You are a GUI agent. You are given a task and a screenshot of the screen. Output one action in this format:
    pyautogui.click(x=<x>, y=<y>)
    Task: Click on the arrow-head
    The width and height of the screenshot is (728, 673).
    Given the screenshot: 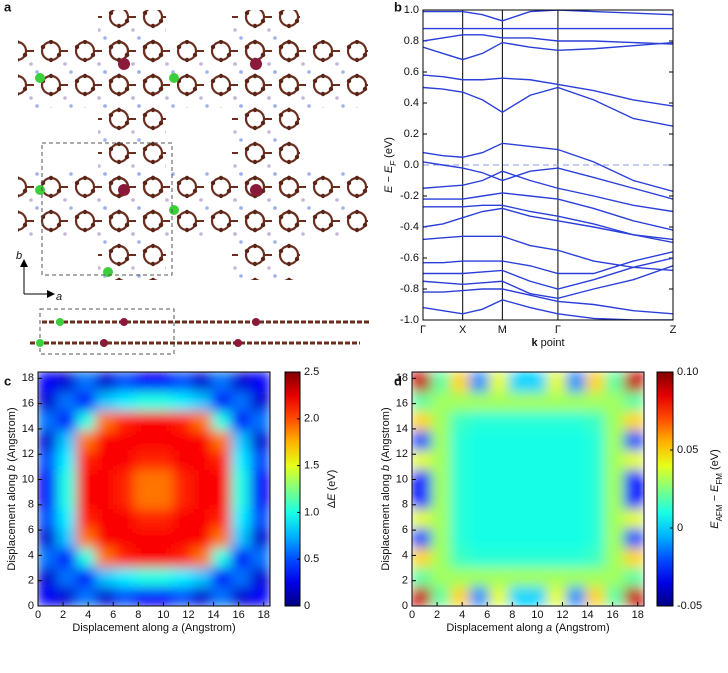 What is the action you would take?
    pyautogui.click(x=37, y=278)
    